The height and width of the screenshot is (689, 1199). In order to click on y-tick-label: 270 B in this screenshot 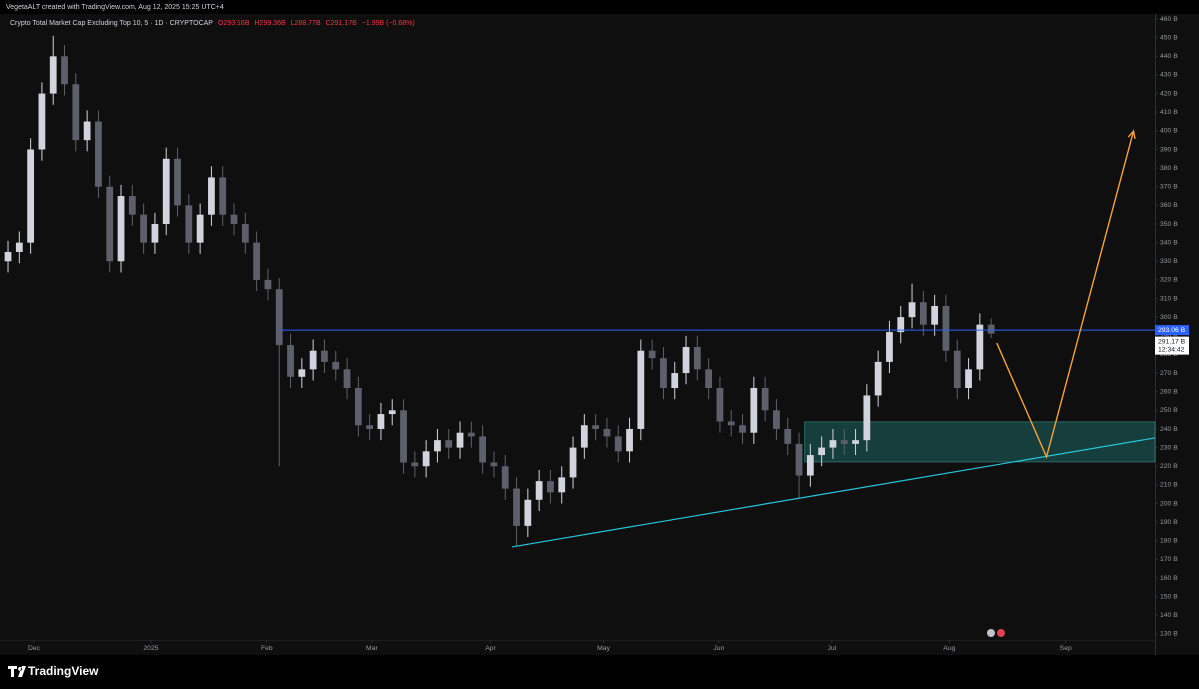, I will do `click(1169, 373)`.